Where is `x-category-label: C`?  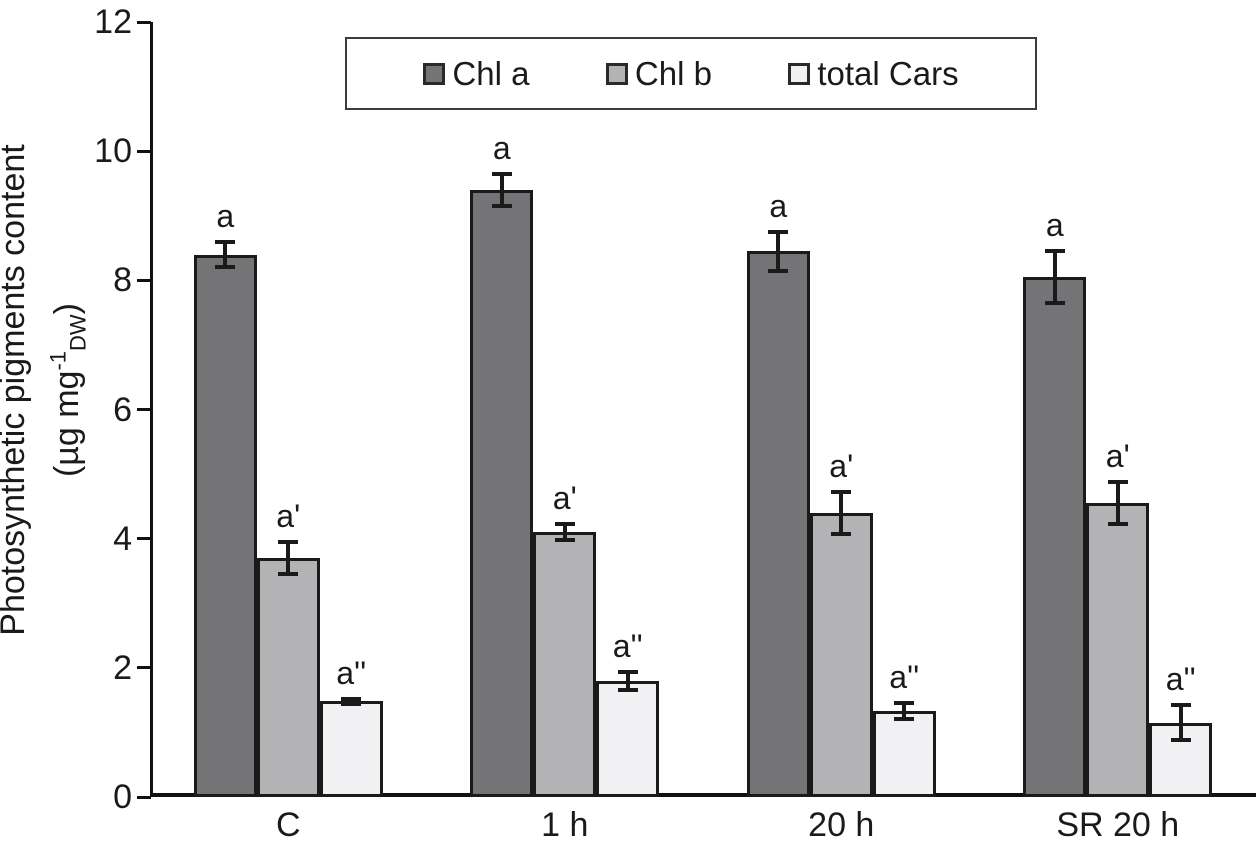 x-category-label: C is located at coordinates (288, 825).